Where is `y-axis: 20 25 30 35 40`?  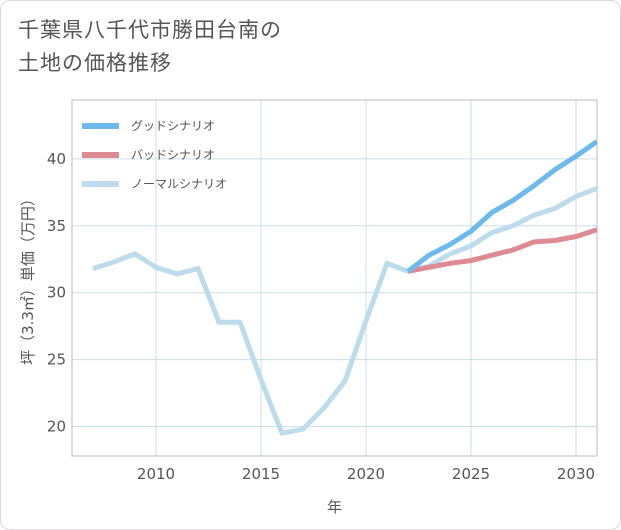
y-axis: 20 25 30 35 40 is located at coordinates (56, 293).